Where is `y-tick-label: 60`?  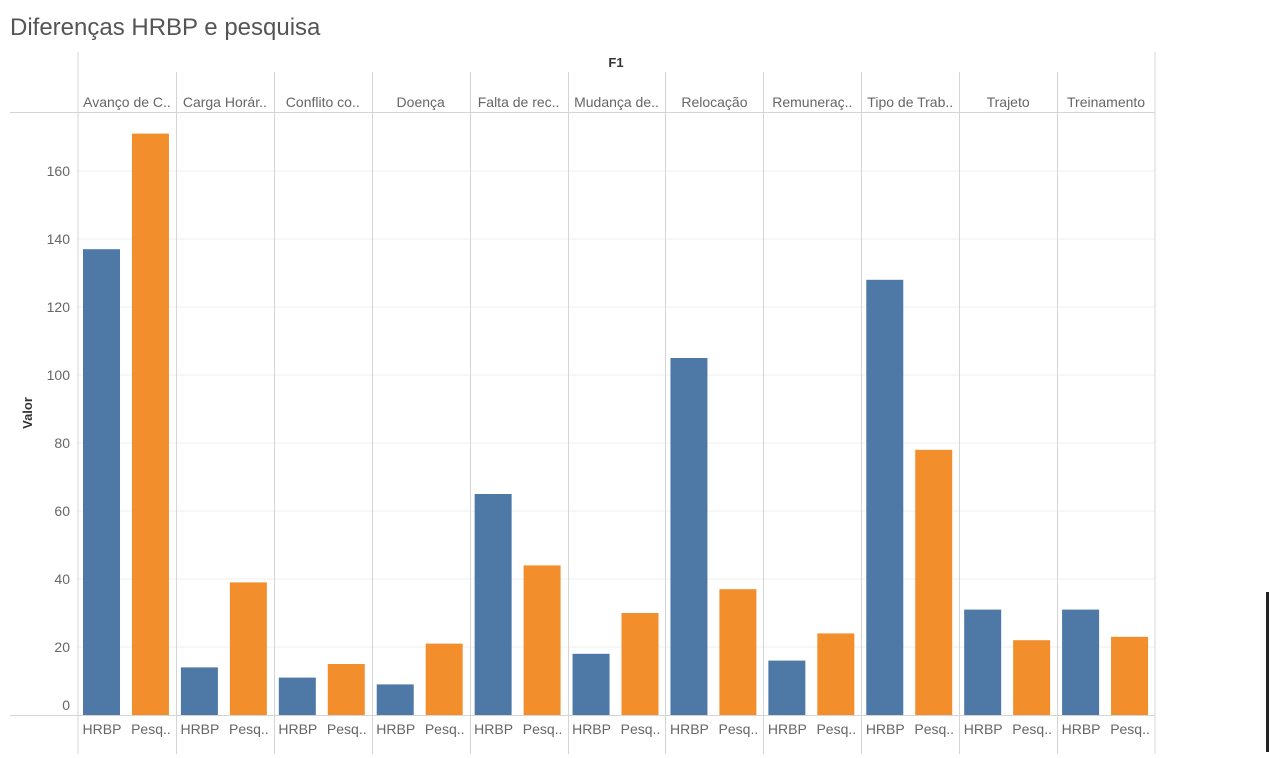
y-tick-label: 60 is located at coordinates (62, 511).